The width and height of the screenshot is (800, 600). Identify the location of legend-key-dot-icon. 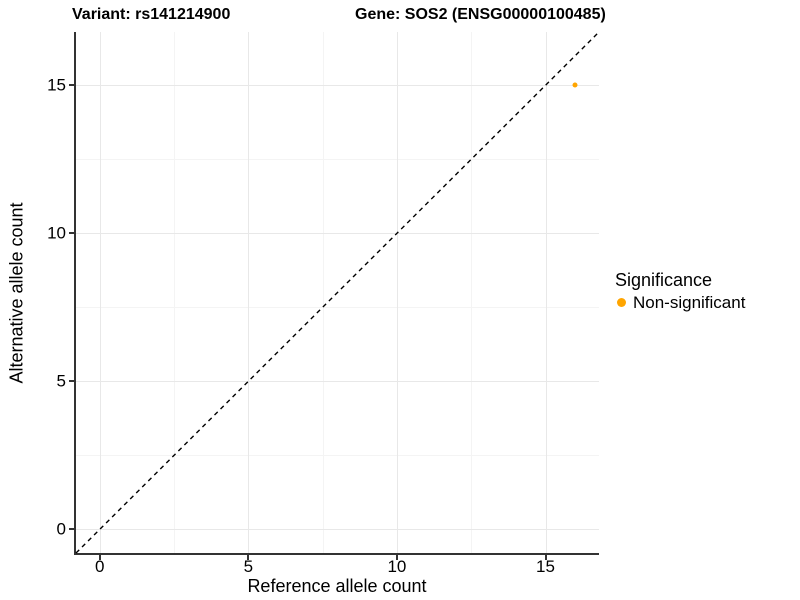
(621, 302).